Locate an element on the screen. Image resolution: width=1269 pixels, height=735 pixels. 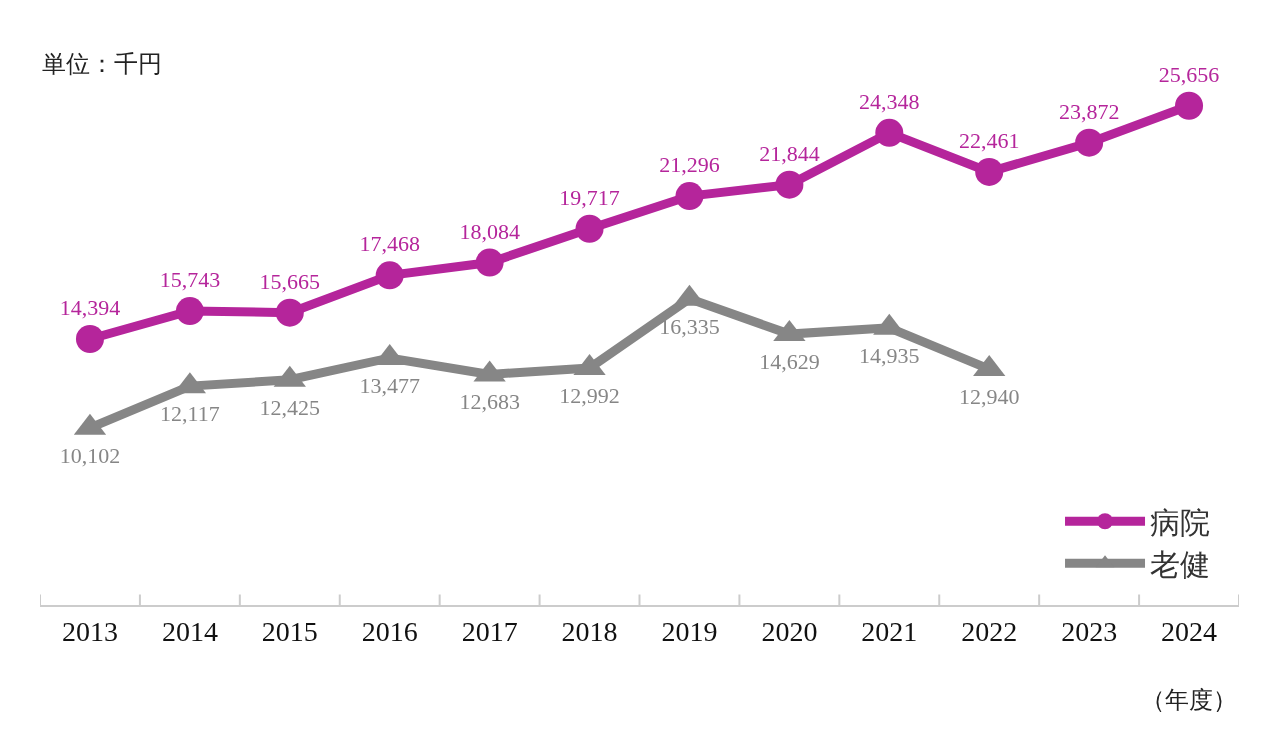
data-label: 25,656 is located at coordinates (1189, 74).